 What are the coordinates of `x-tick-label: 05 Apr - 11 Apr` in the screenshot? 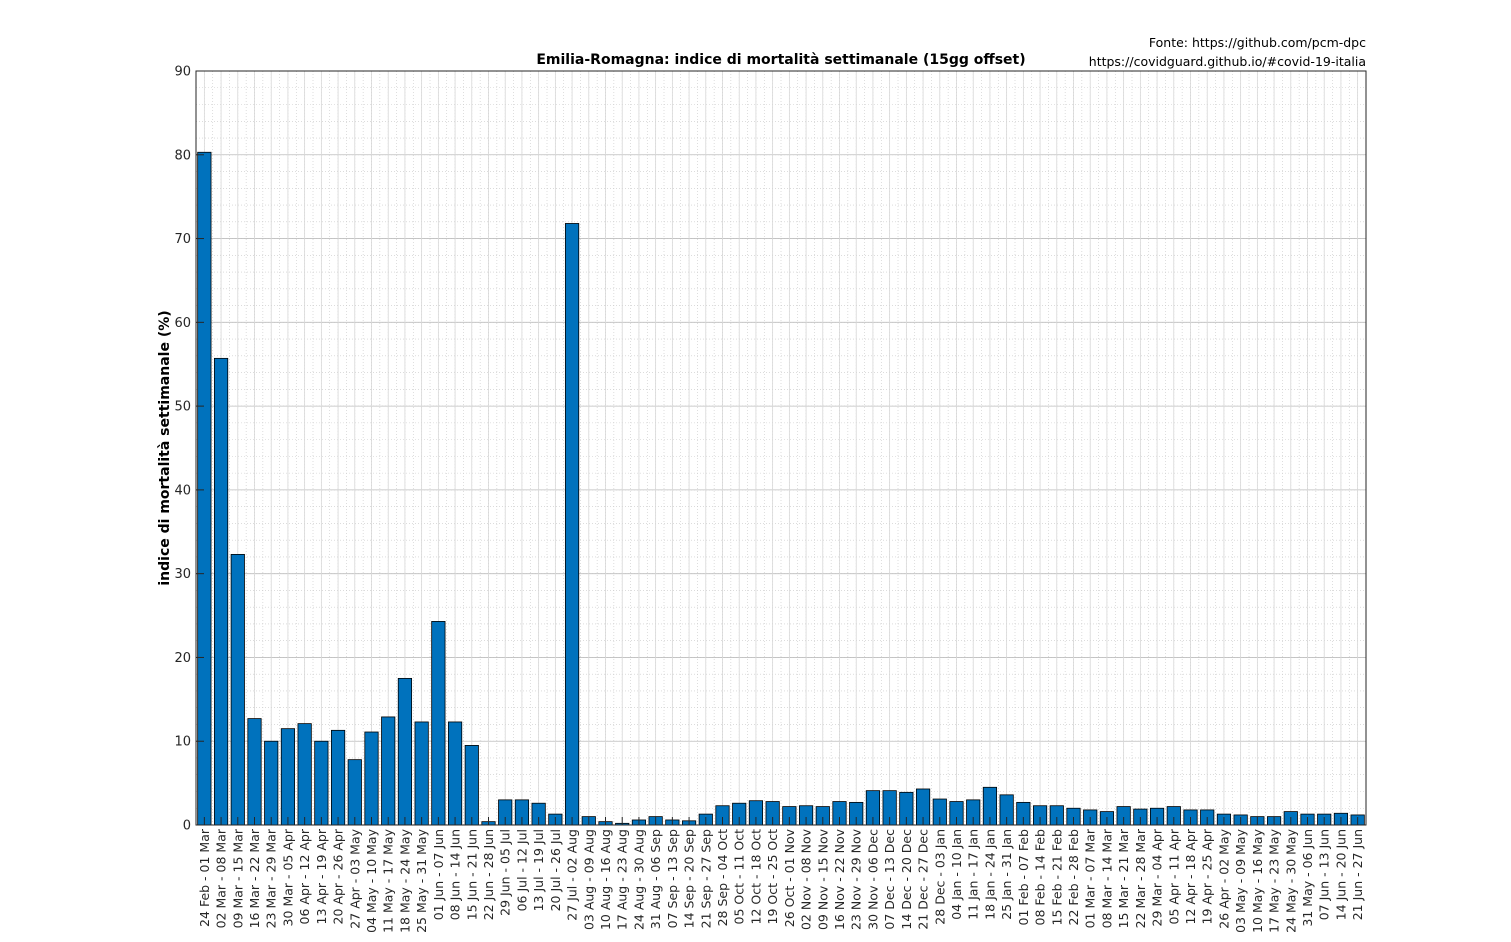 It's located at (1173, 876).